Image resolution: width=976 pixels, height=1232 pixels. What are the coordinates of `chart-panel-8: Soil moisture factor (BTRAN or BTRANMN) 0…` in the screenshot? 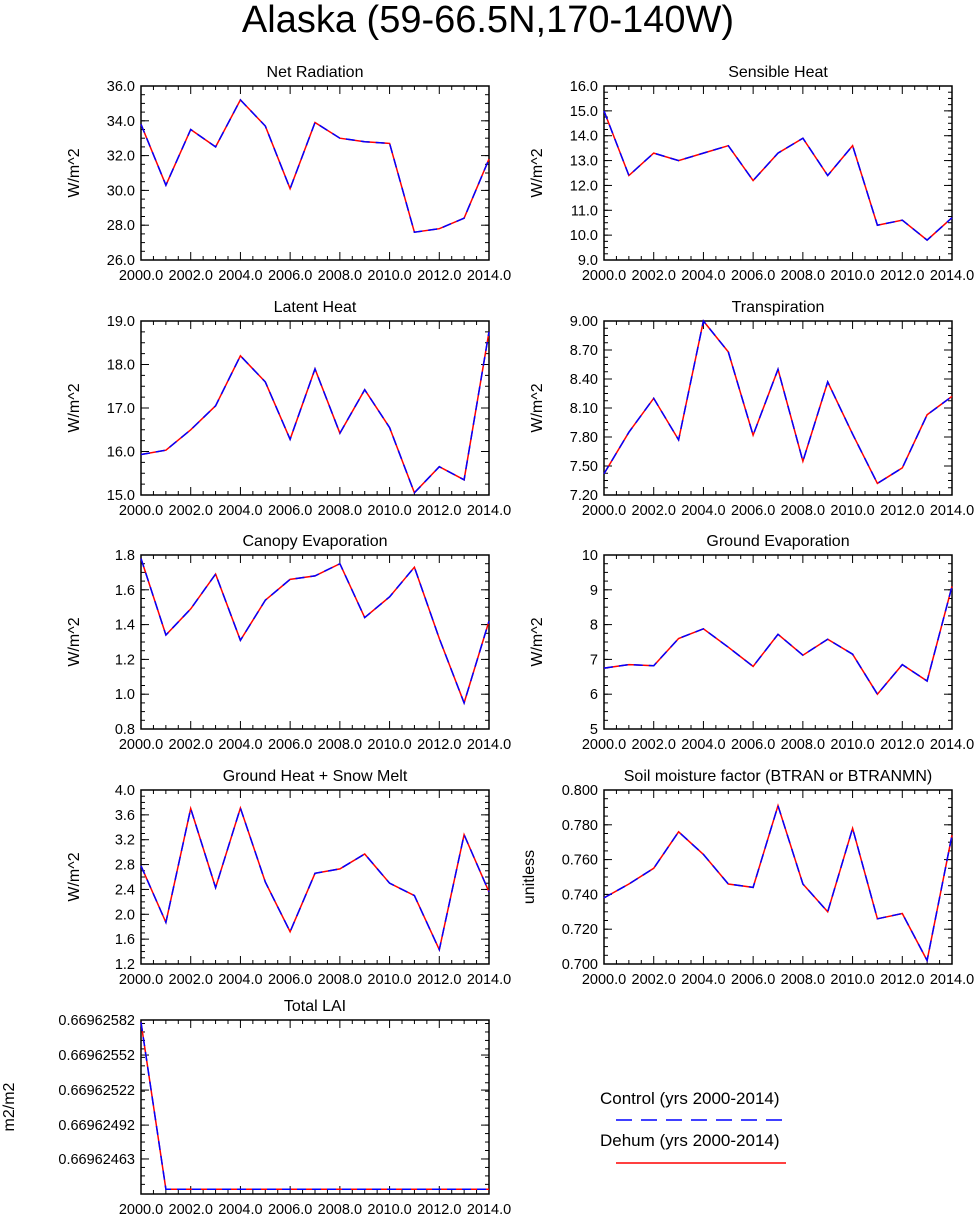 It's located at (747, 878).